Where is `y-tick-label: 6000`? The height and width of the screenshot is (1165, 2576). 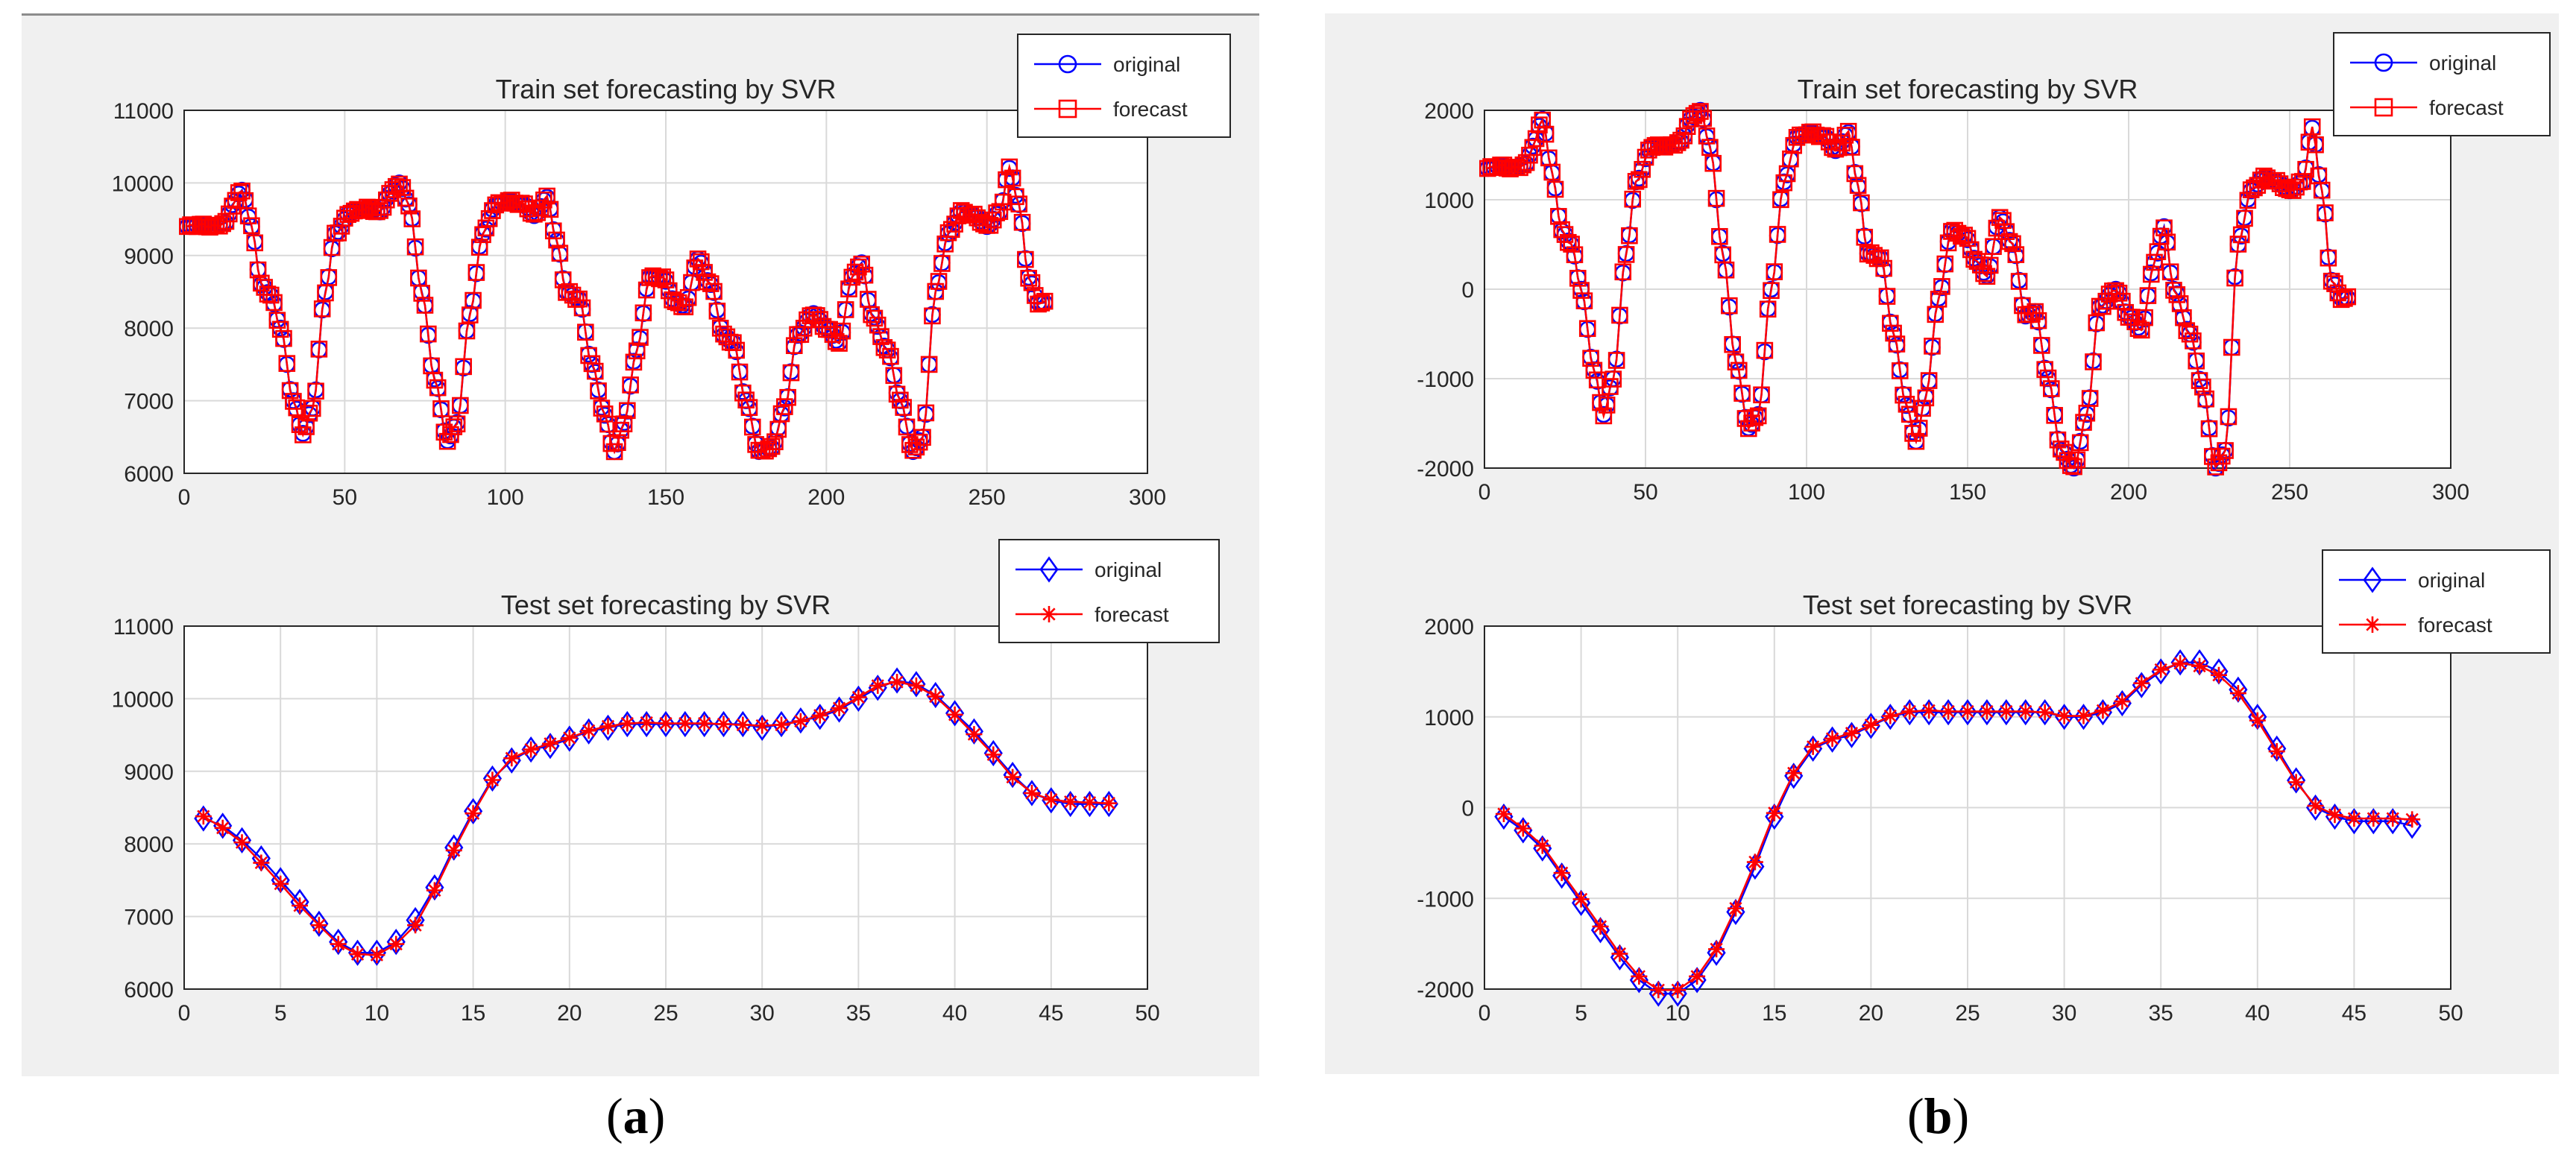
y-tick-label: 6000 is located at coordinates (149, 474).